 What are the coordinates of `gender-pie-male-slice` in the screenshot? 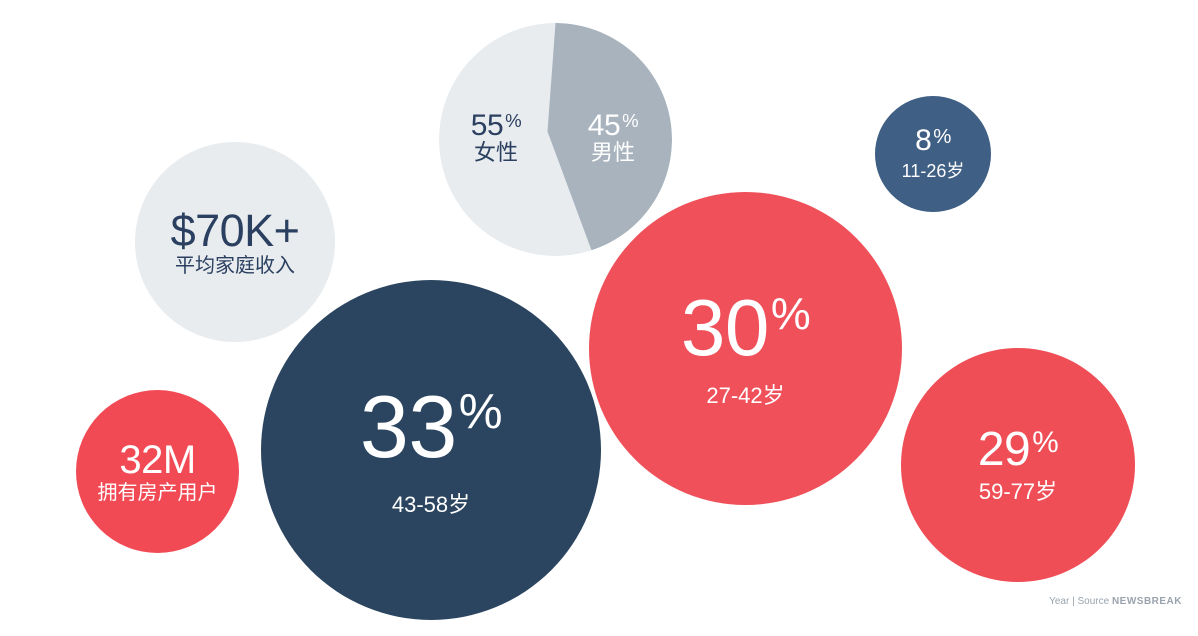 It's located at (609, 137).